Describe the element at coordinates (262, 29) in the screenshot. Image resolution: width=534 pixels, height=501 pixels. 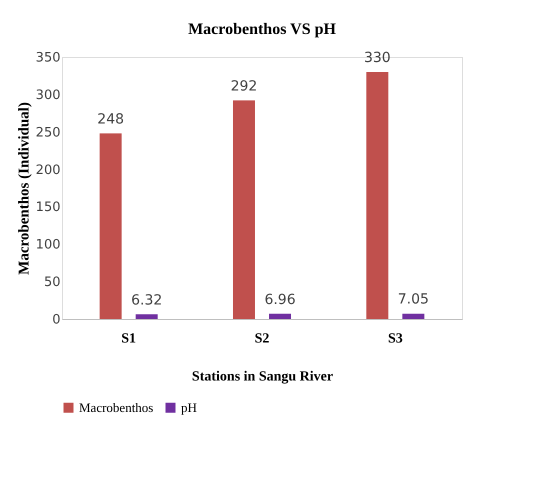
I see `chart-title: Macrobenthos VS pH` at that location.